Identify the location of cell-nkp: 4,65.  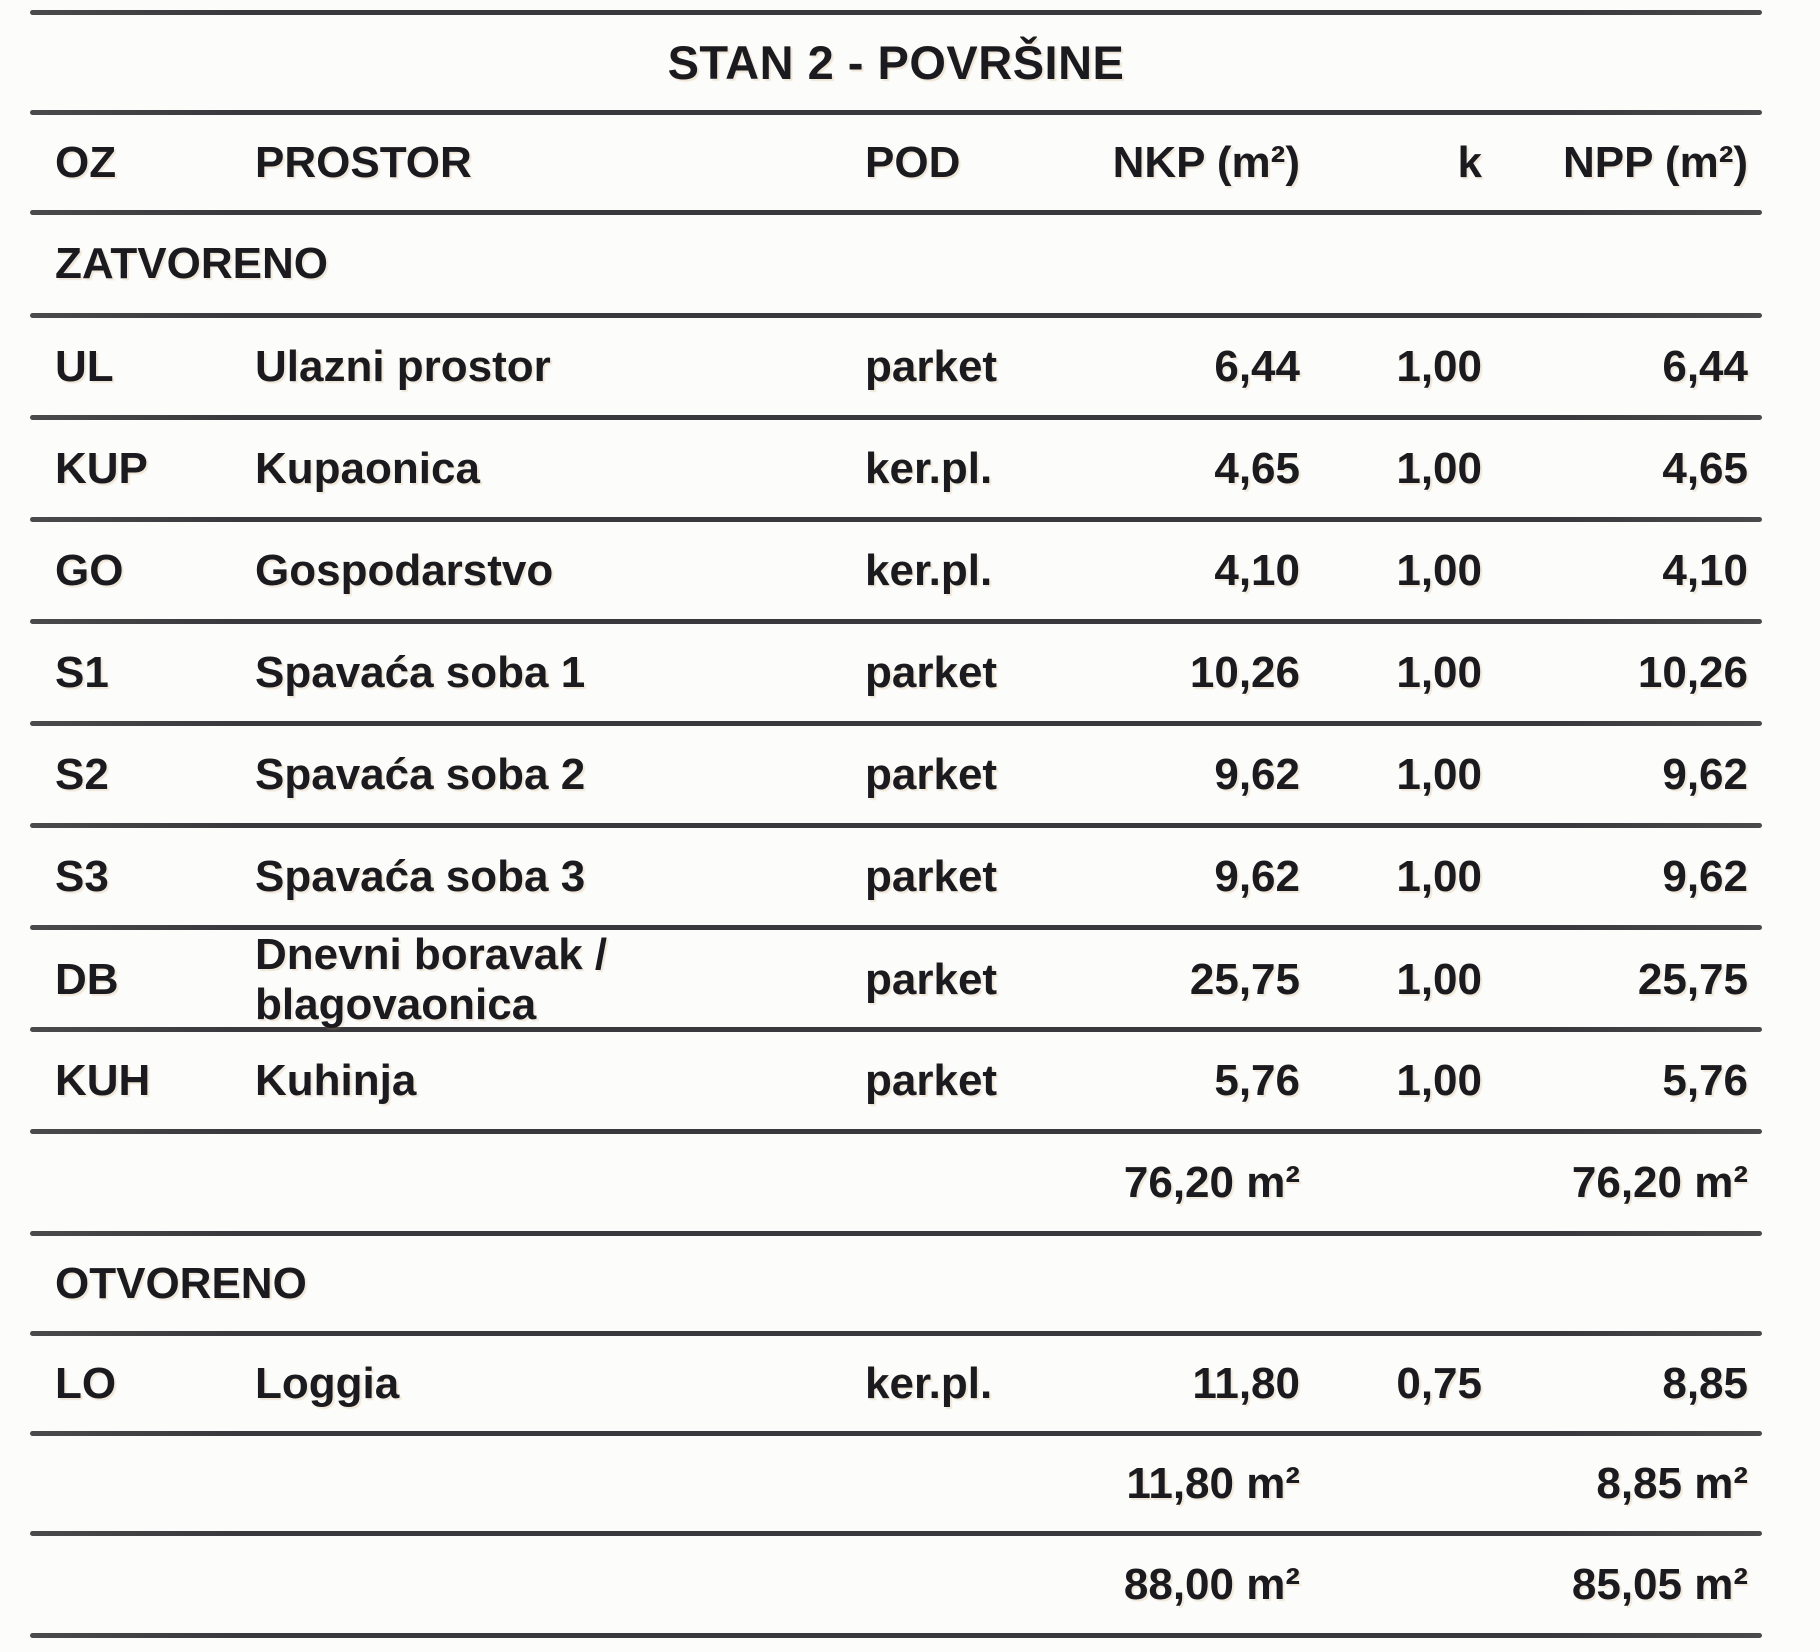
(1257, 468).